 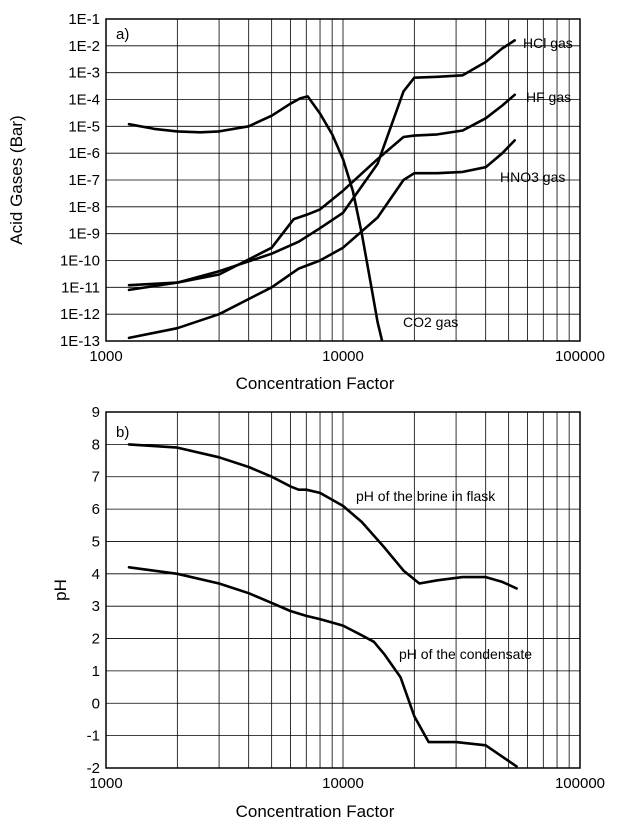 What do you see at coordinates (93, 590) in the screenshot?
I see `panel-b-y-tick-labels: -2 -1 0 1 2 3 4 5 6 7 8 9` at bounding box center [93, 590].